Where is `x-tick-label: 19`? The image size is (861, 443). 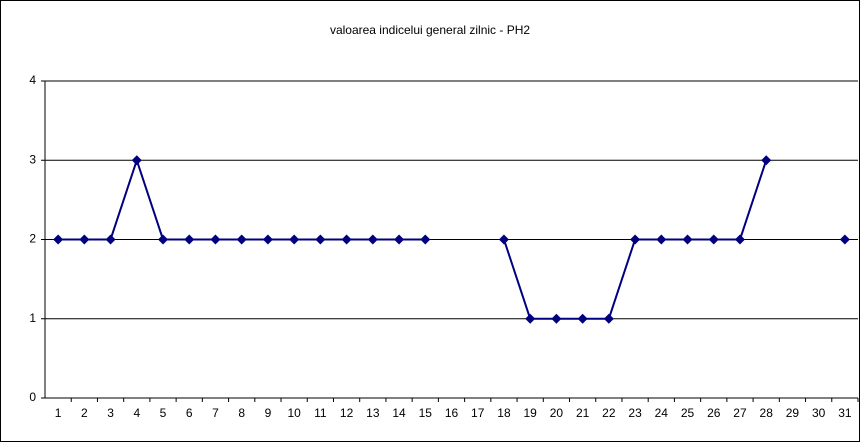 x-tick-label: 19 is located at coordinates (530, 413).